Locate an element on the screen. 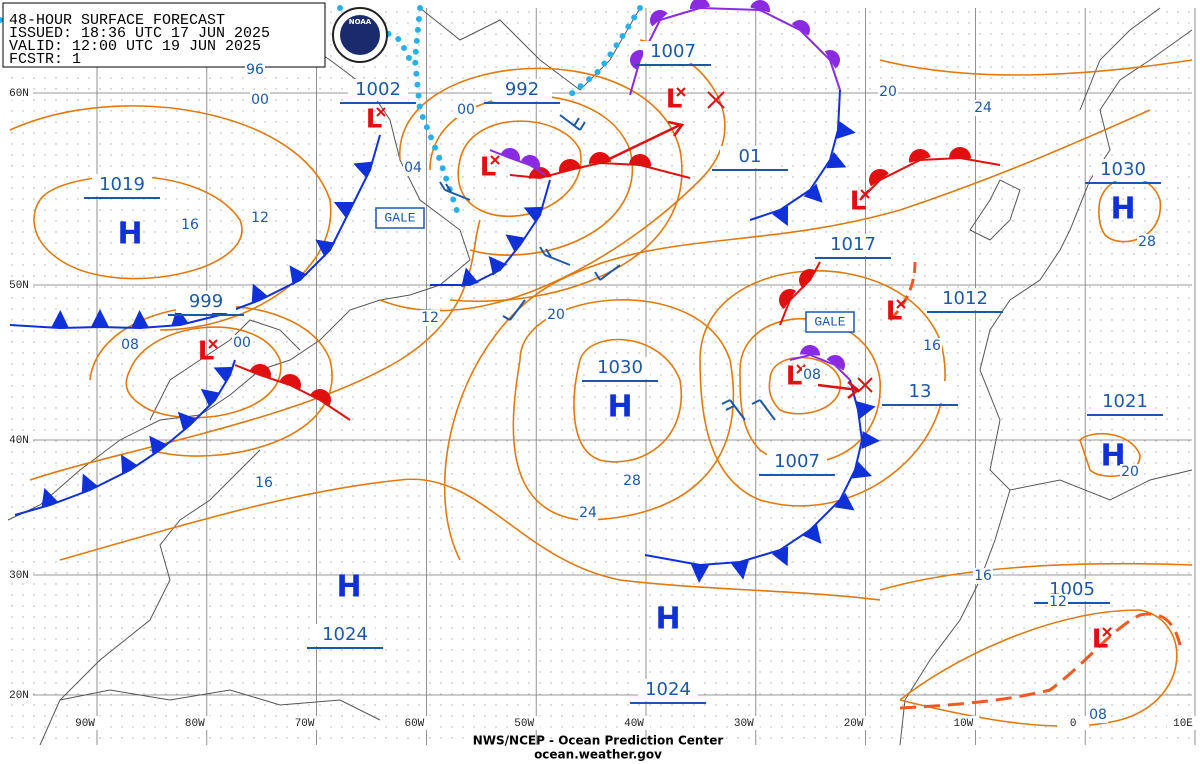  pressure-label: 1021 is located at coordinates (1125, 401).